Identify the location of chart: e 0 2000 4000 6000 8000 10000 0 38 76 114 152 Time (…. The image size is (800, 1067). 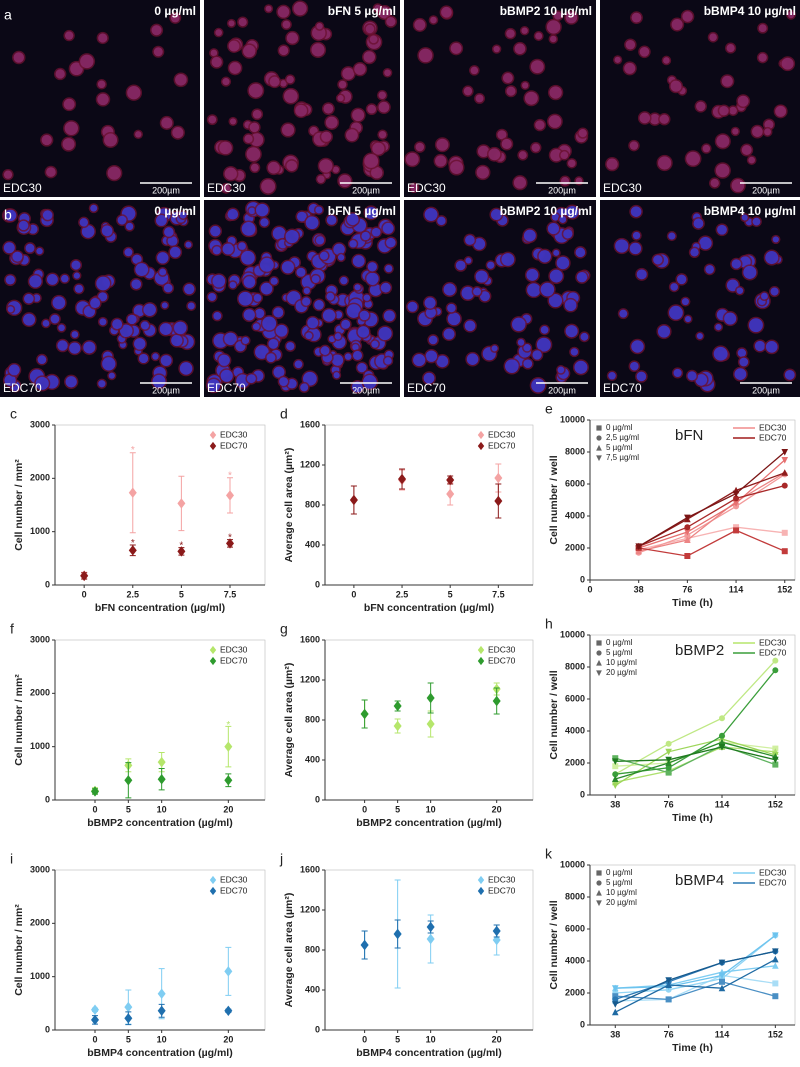
(670, 505).